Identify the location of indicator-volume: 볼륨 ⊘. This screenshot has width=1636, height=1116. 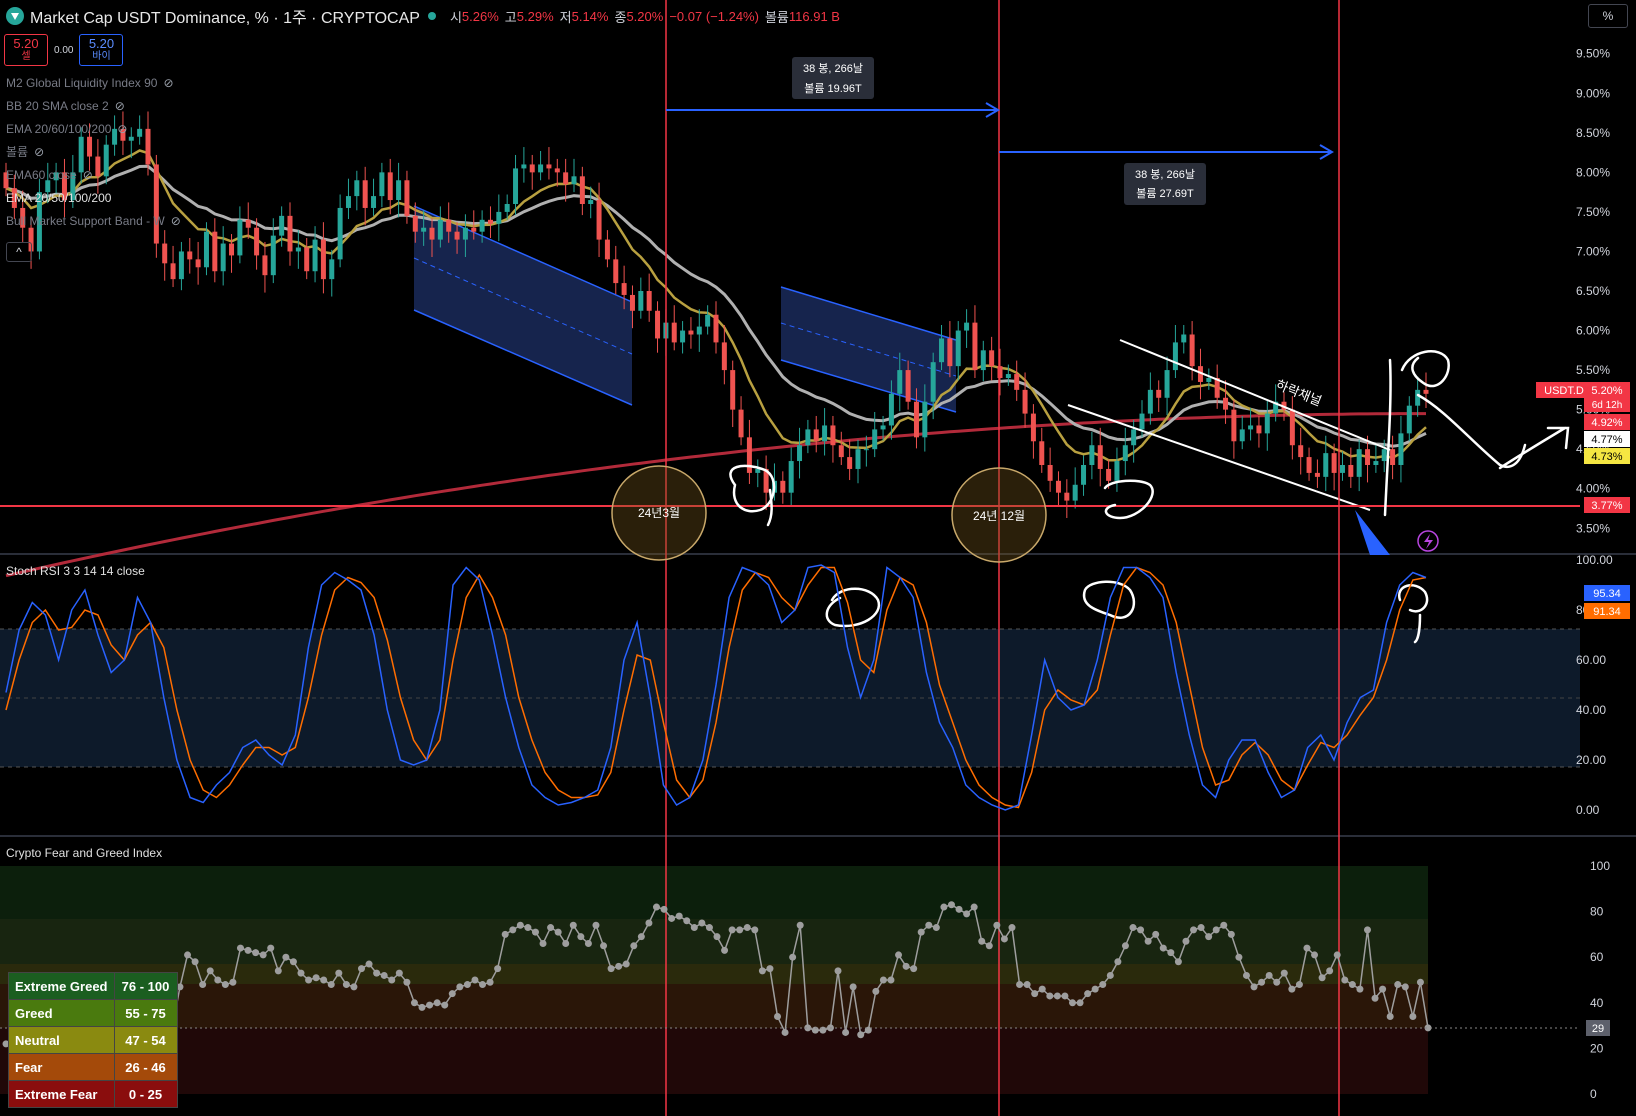
(93, 152).